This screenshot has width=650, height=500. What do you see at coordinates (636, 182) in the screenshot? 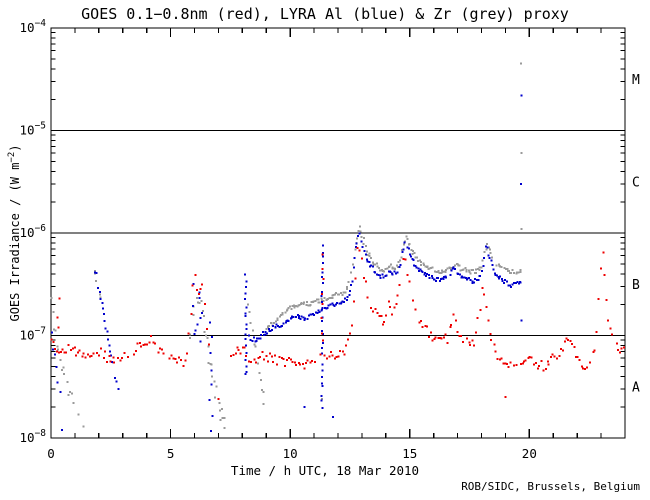
I see `flare-class-label-c: C` at bounding box center [636, 182].